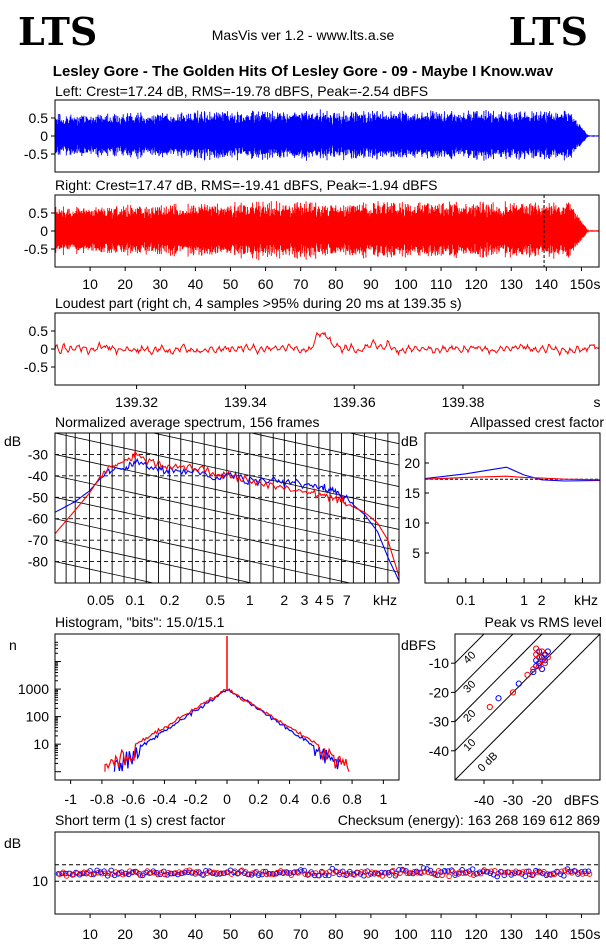 This screenshot has height=946, width=606. Describe the element at coordinates (161, 284) in the screenshot. I see `right-waveform-xtick-label-2: 30` at that location.